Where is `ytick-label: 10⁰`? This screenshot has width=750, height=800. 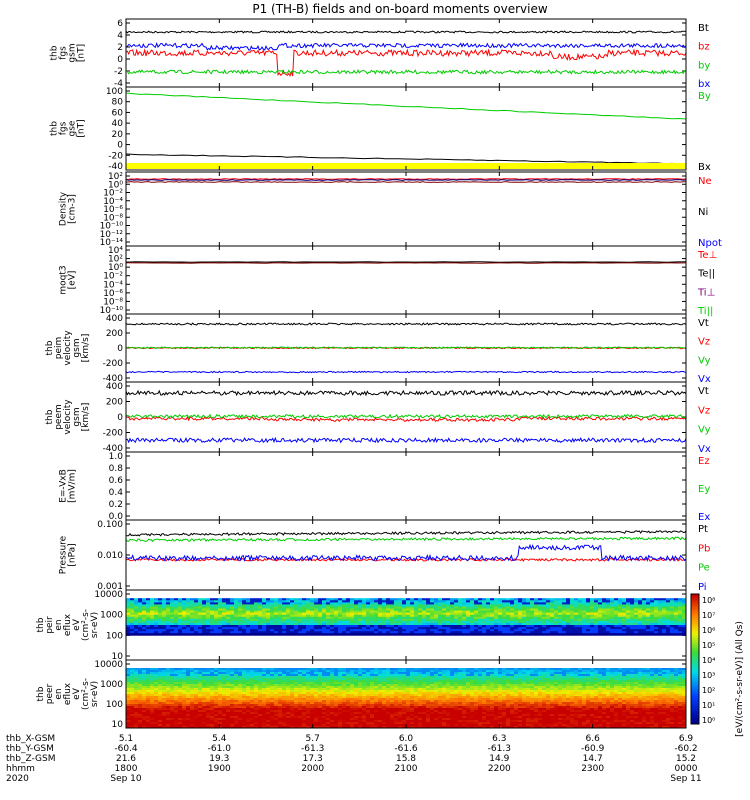
ytick-label: 10⁰ is located at coordinates (115, 185).